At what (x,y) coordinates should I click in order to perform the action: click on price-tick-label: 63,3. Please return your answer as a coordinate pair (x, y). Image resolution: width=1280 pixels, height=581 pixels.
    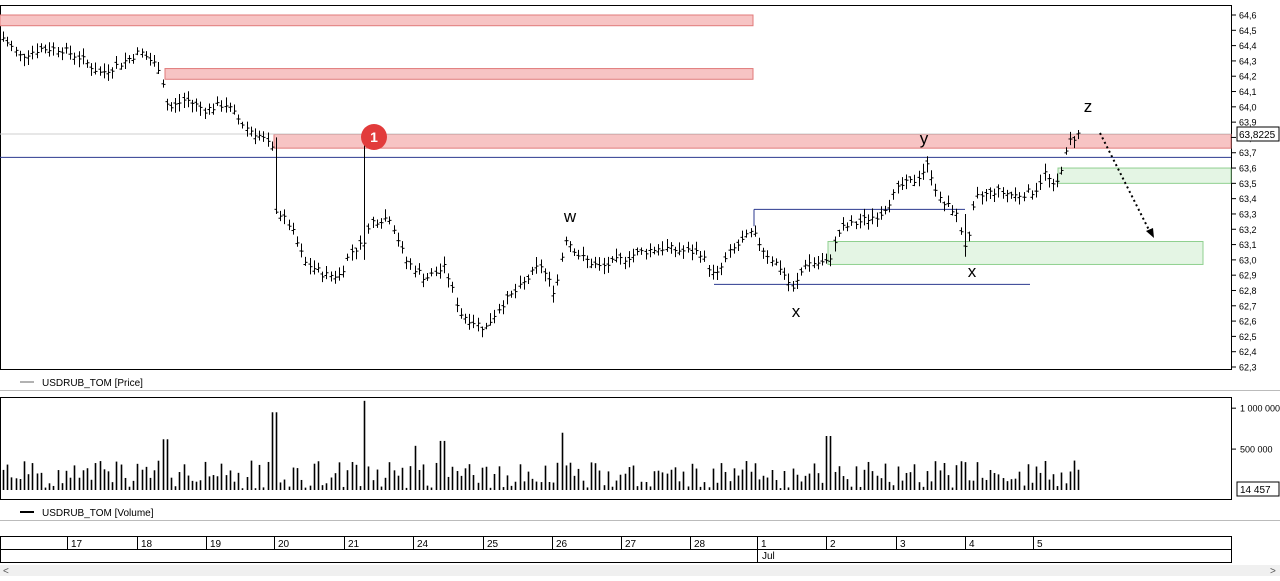
    Looking at the image, I should click on (1248, 214).